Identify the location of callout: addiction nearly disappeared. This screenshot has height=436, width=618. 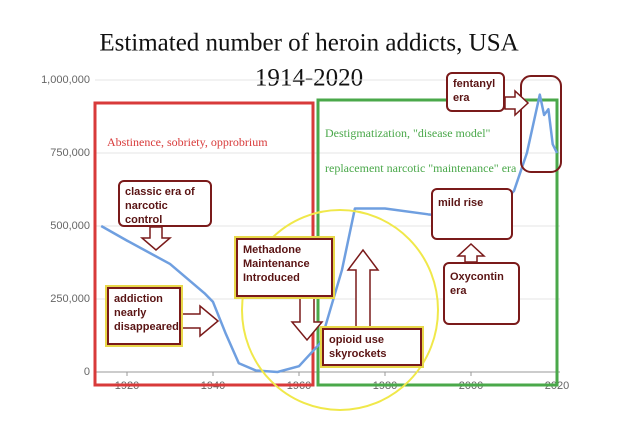
(144, 316).